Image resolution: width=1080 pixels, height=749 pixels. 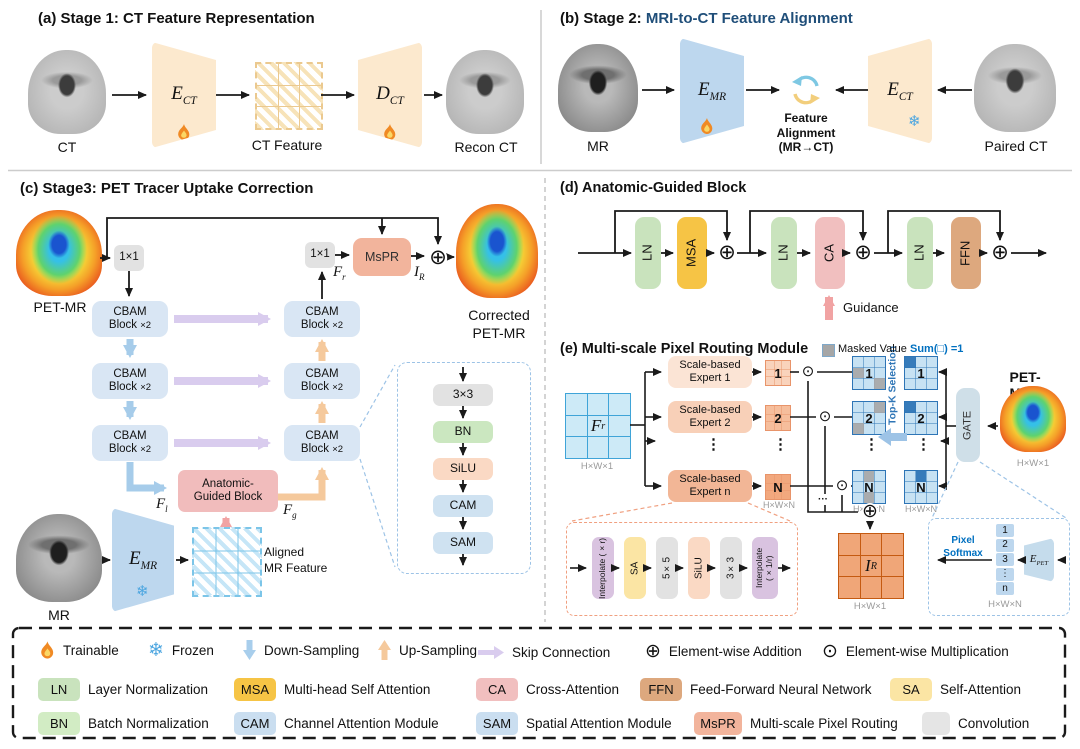 I want to click on panel-c-title: (c) Stage3: PET Tracer Uptake Correction, so click(x=167, y=188).